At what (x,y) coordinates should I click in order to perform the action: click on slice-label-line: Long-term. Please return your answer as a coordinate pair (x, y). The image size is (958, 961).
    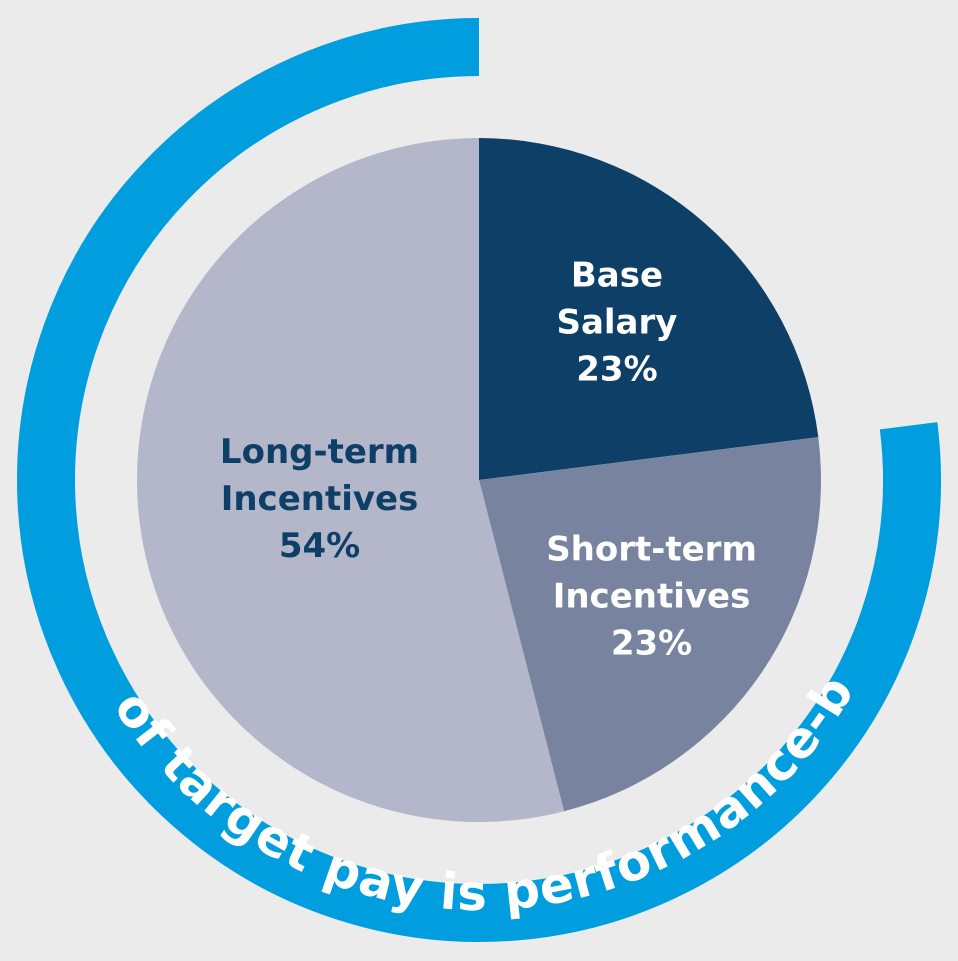
    Looking at the image, I should click on (319, 452).